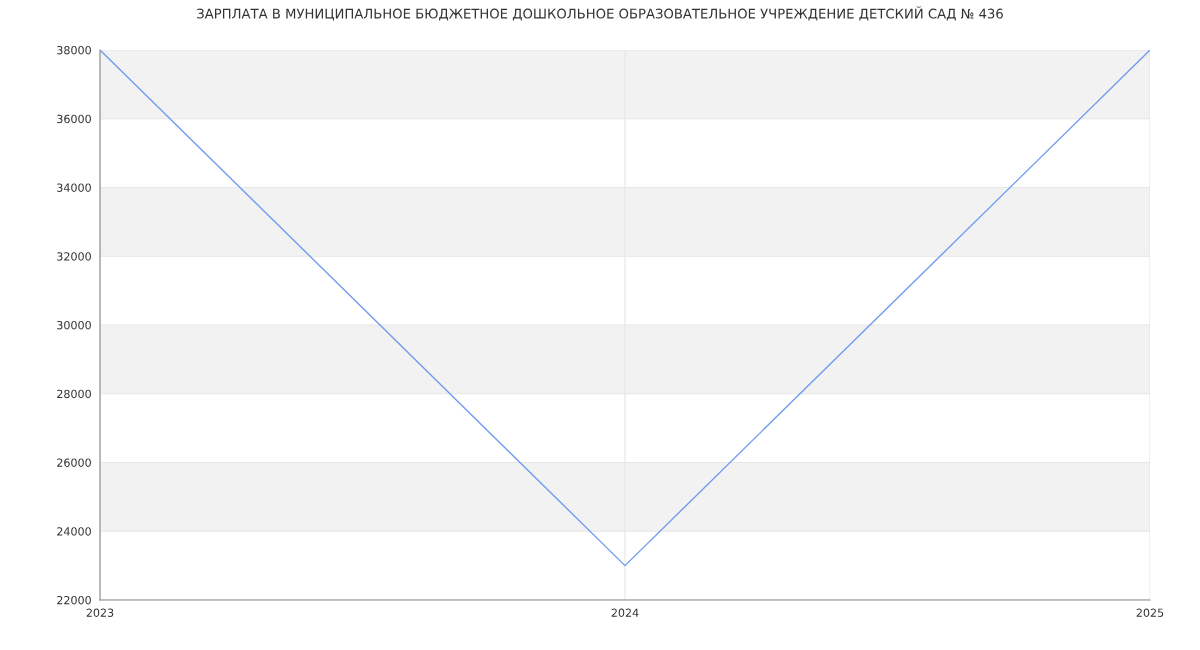  I want to click on x-tick-label: 2024, so click(625, 612).